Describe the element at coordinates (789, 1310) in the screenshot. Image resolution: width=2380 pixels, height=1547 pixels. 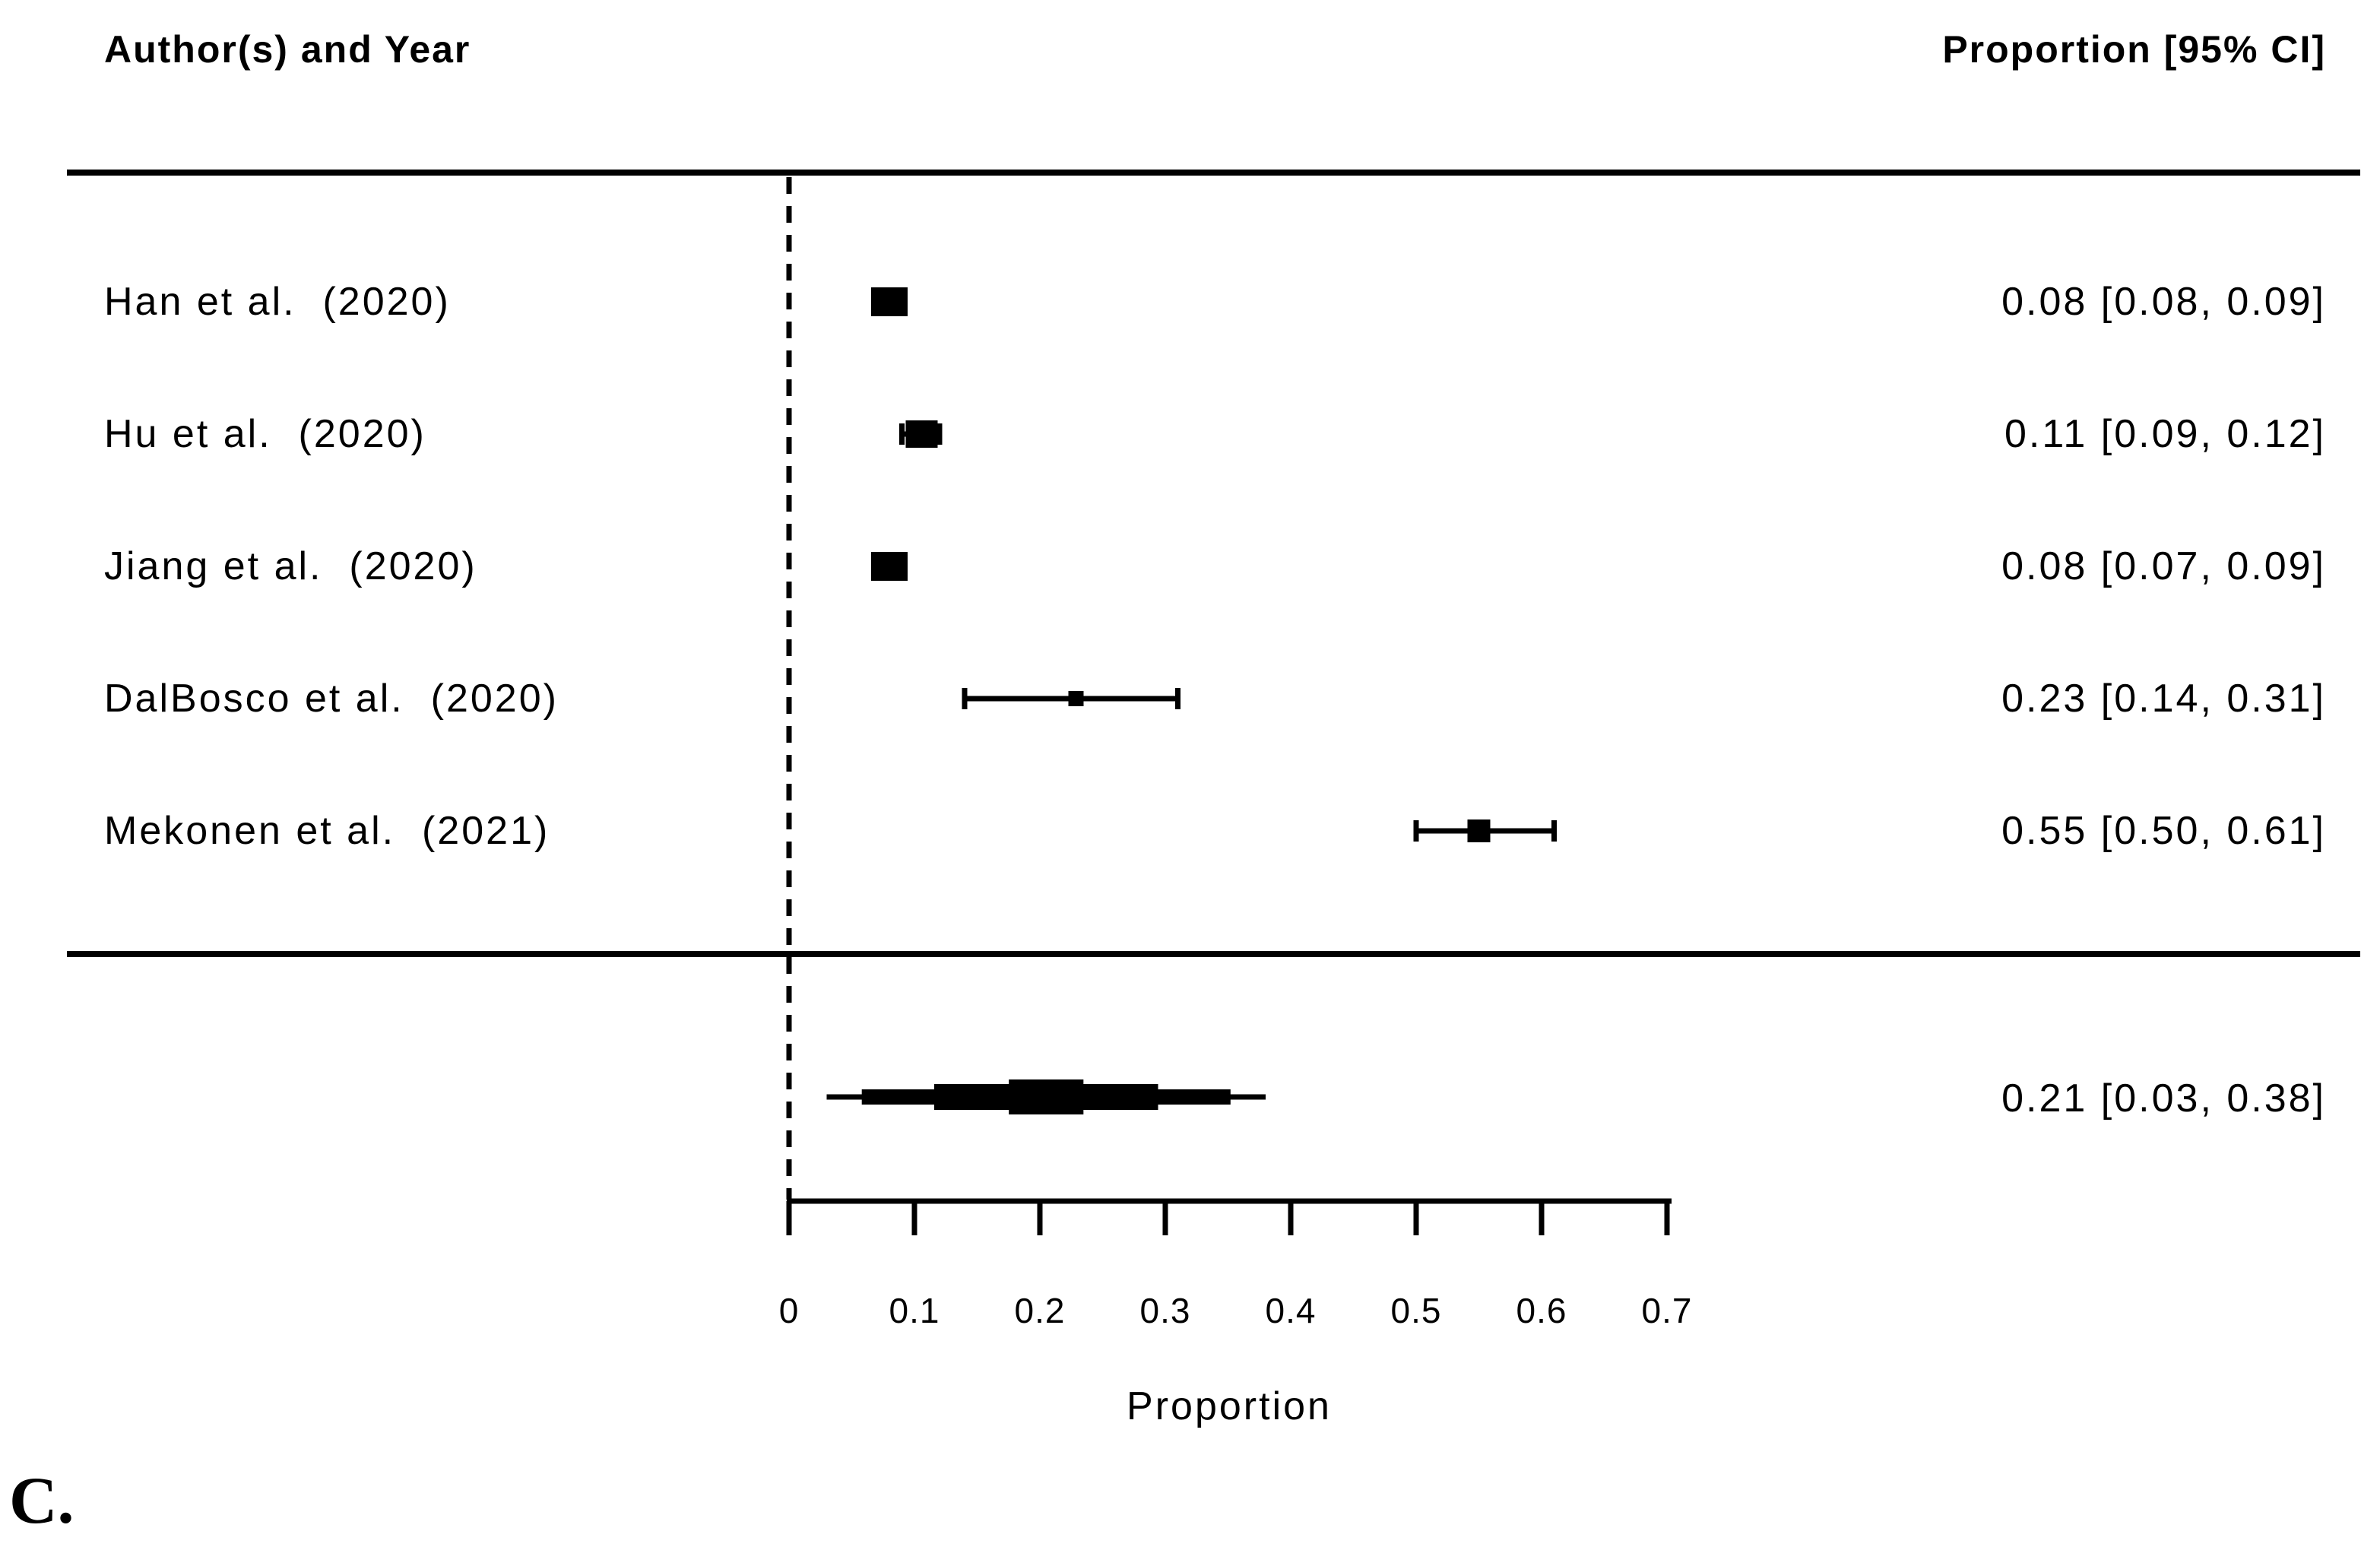
I see `x-tick-label: 0` at that location.